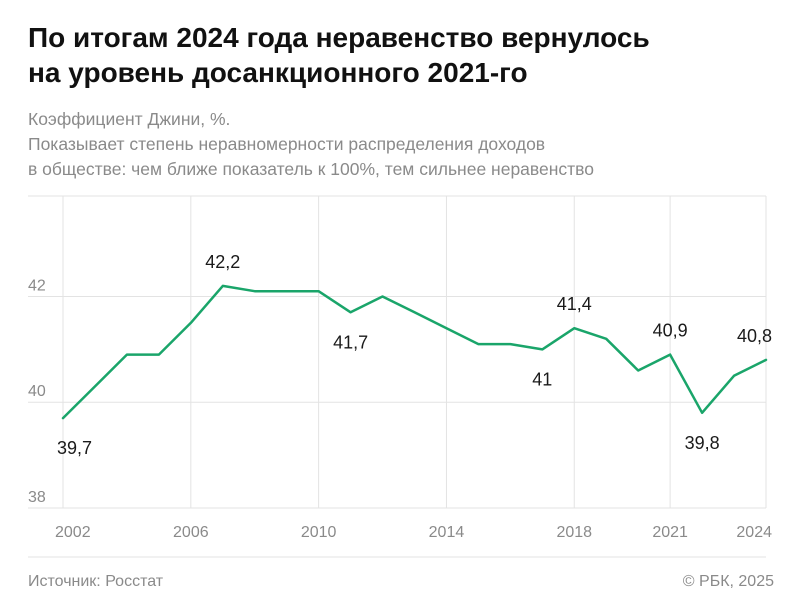 This screenshot has height=615, width=800. I want to click on x-tick-label: 2021, so click(670, 532).